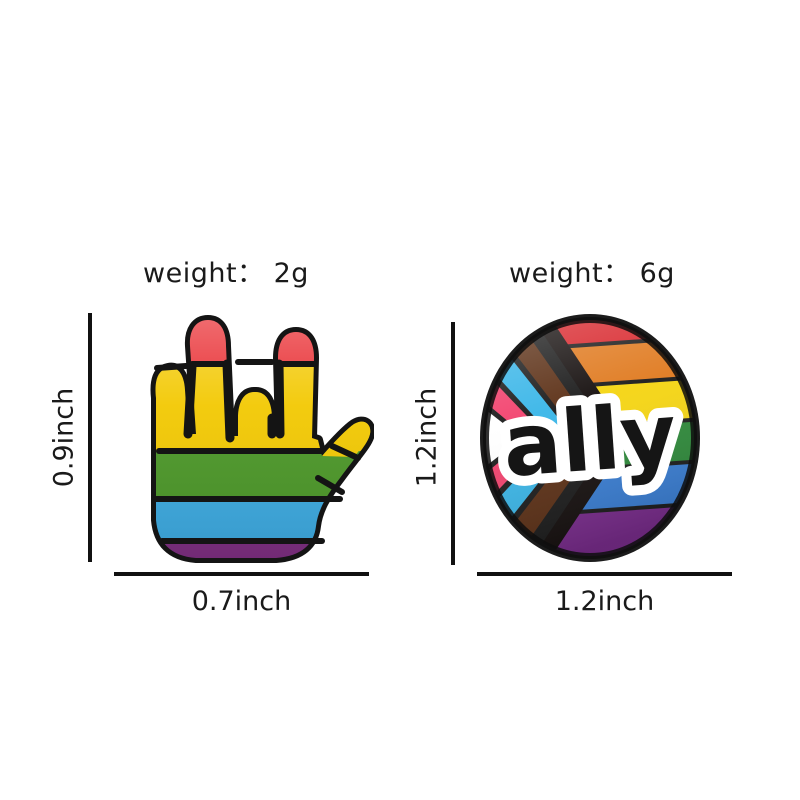  I want to click on width-rule-ally-pin, so click(604, 574).